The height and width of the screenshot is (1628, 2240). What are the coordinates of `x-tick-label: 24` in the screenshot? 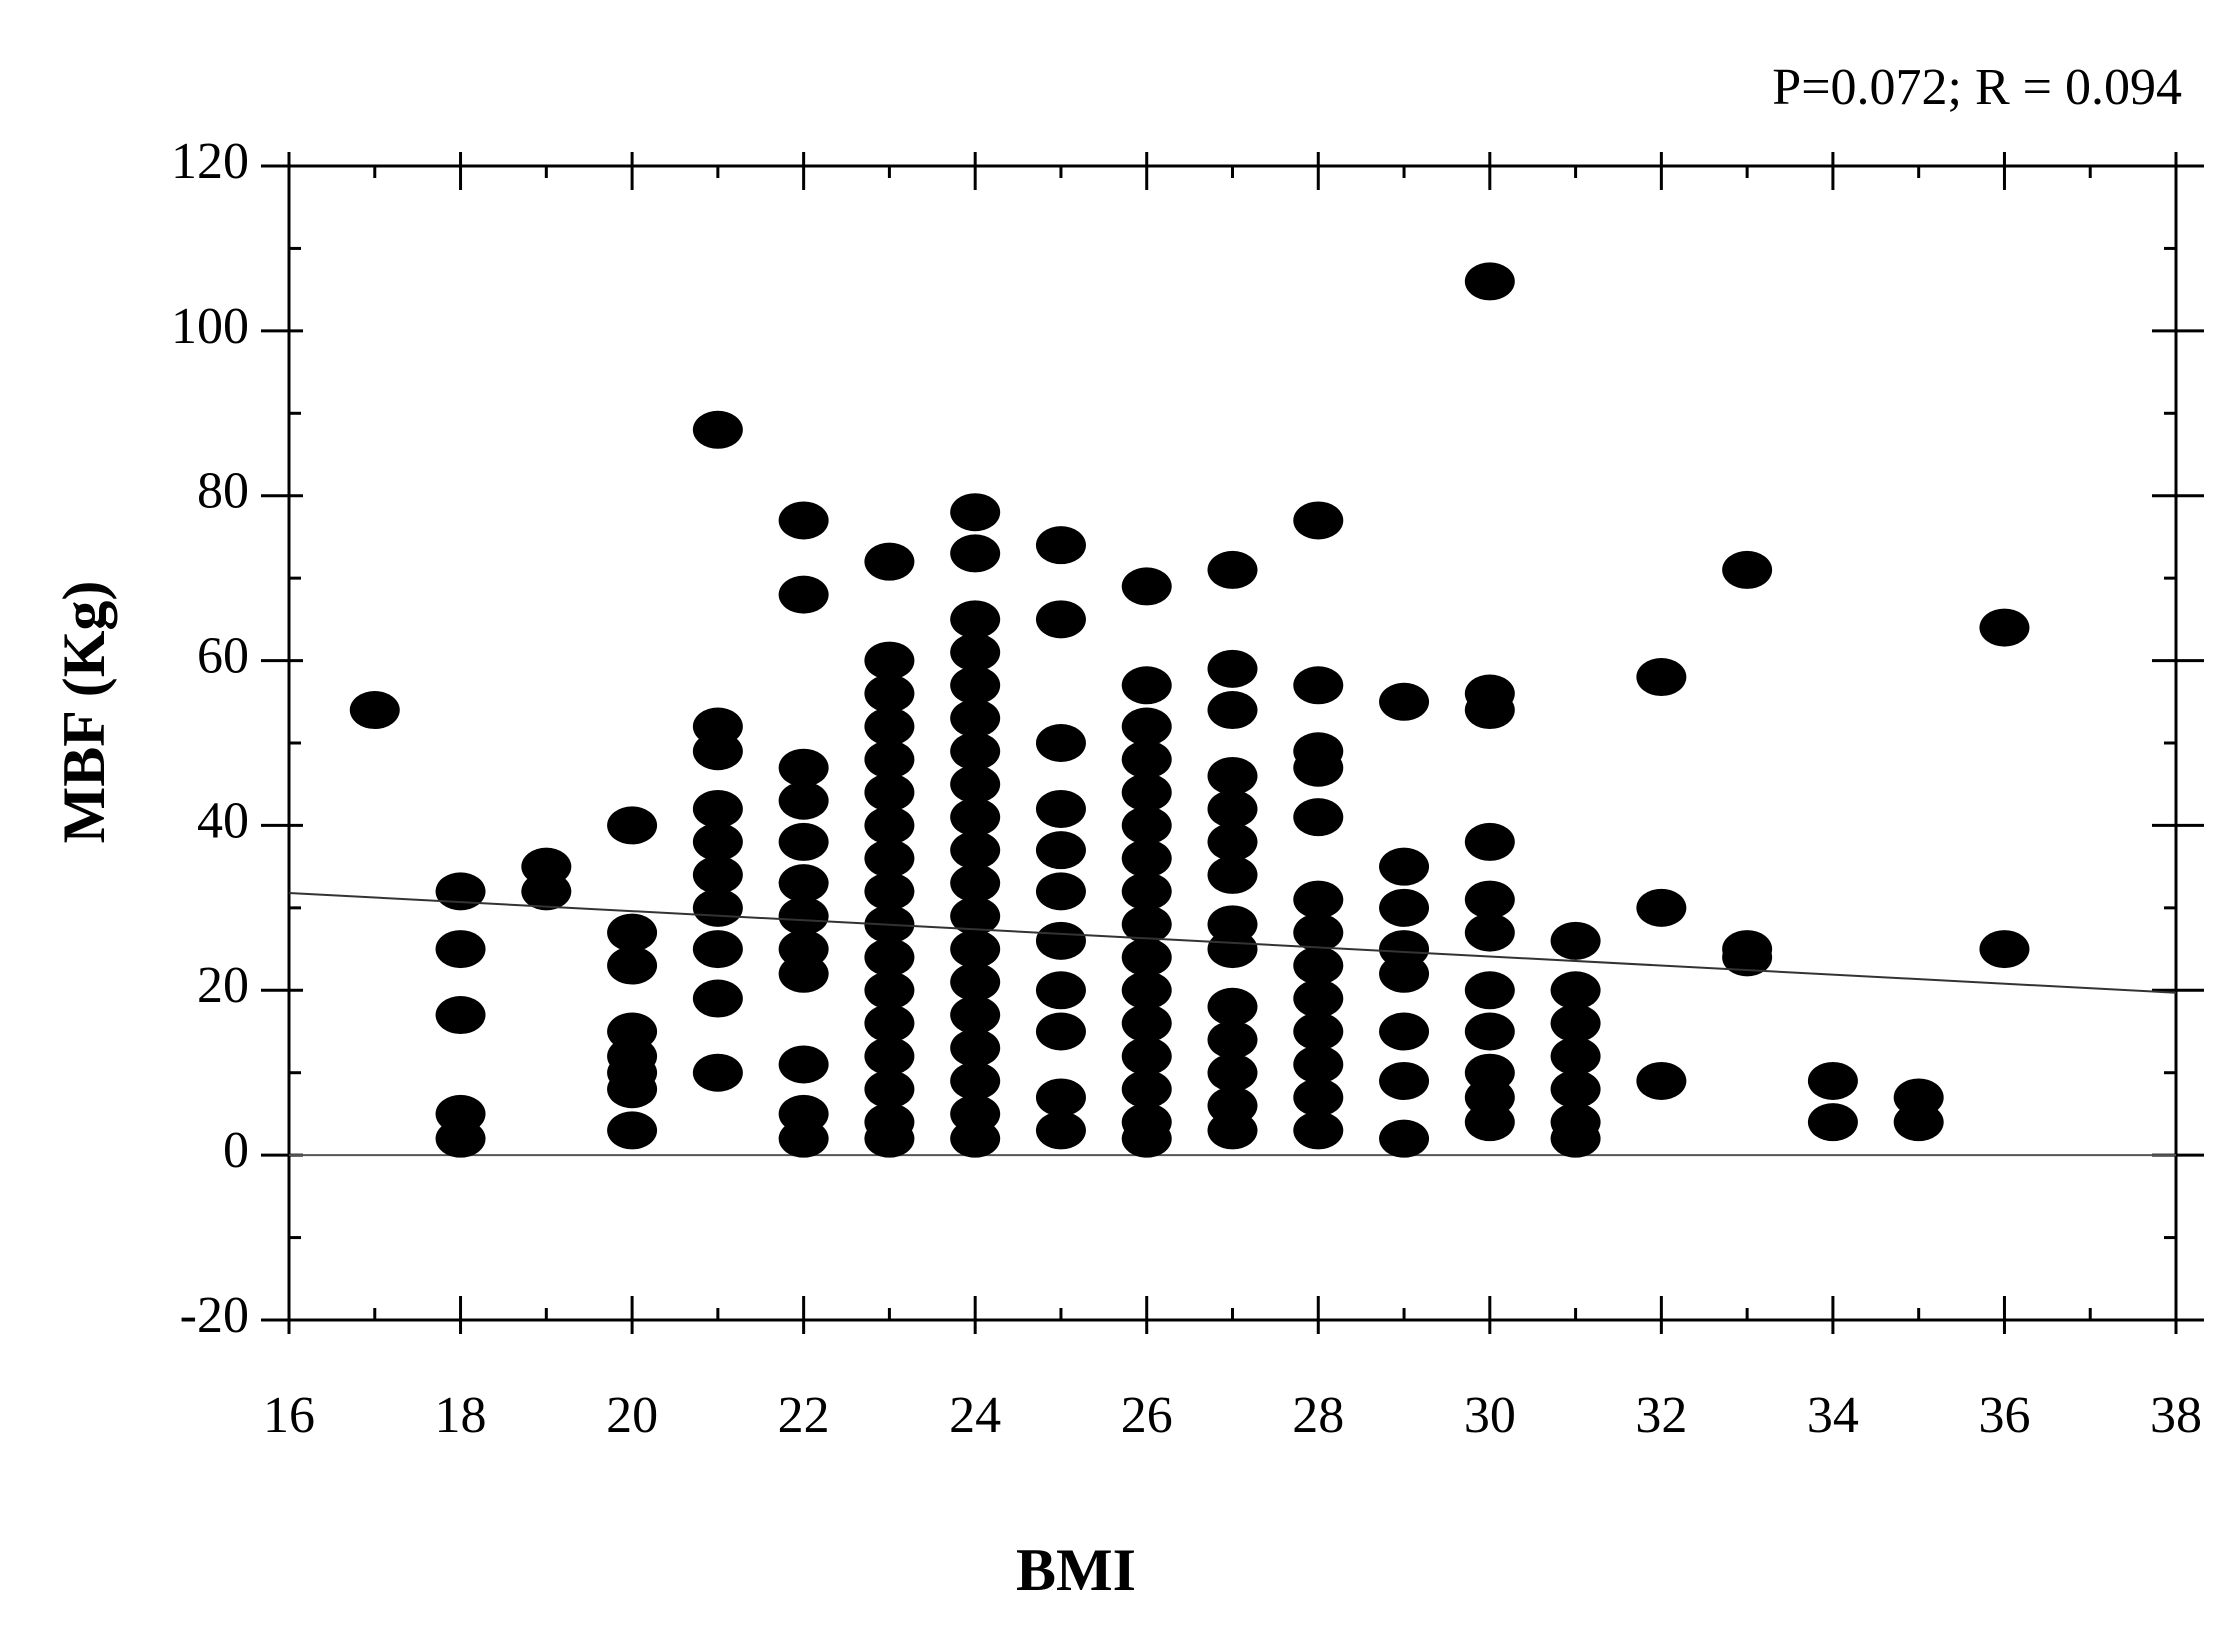 It's located at (975, 1415).